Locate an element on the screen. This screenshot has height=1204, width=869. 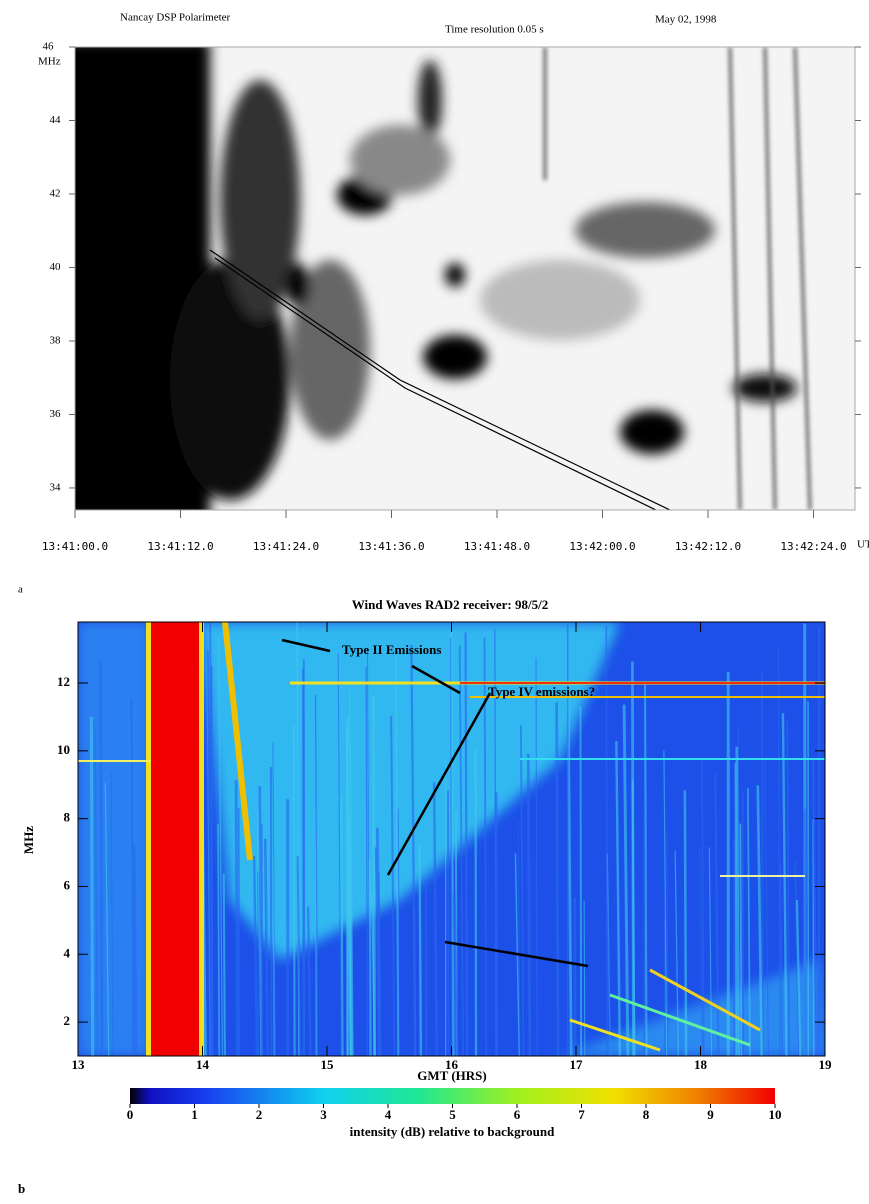
y-tick-label: 4 is located at coordinates (67, 952).